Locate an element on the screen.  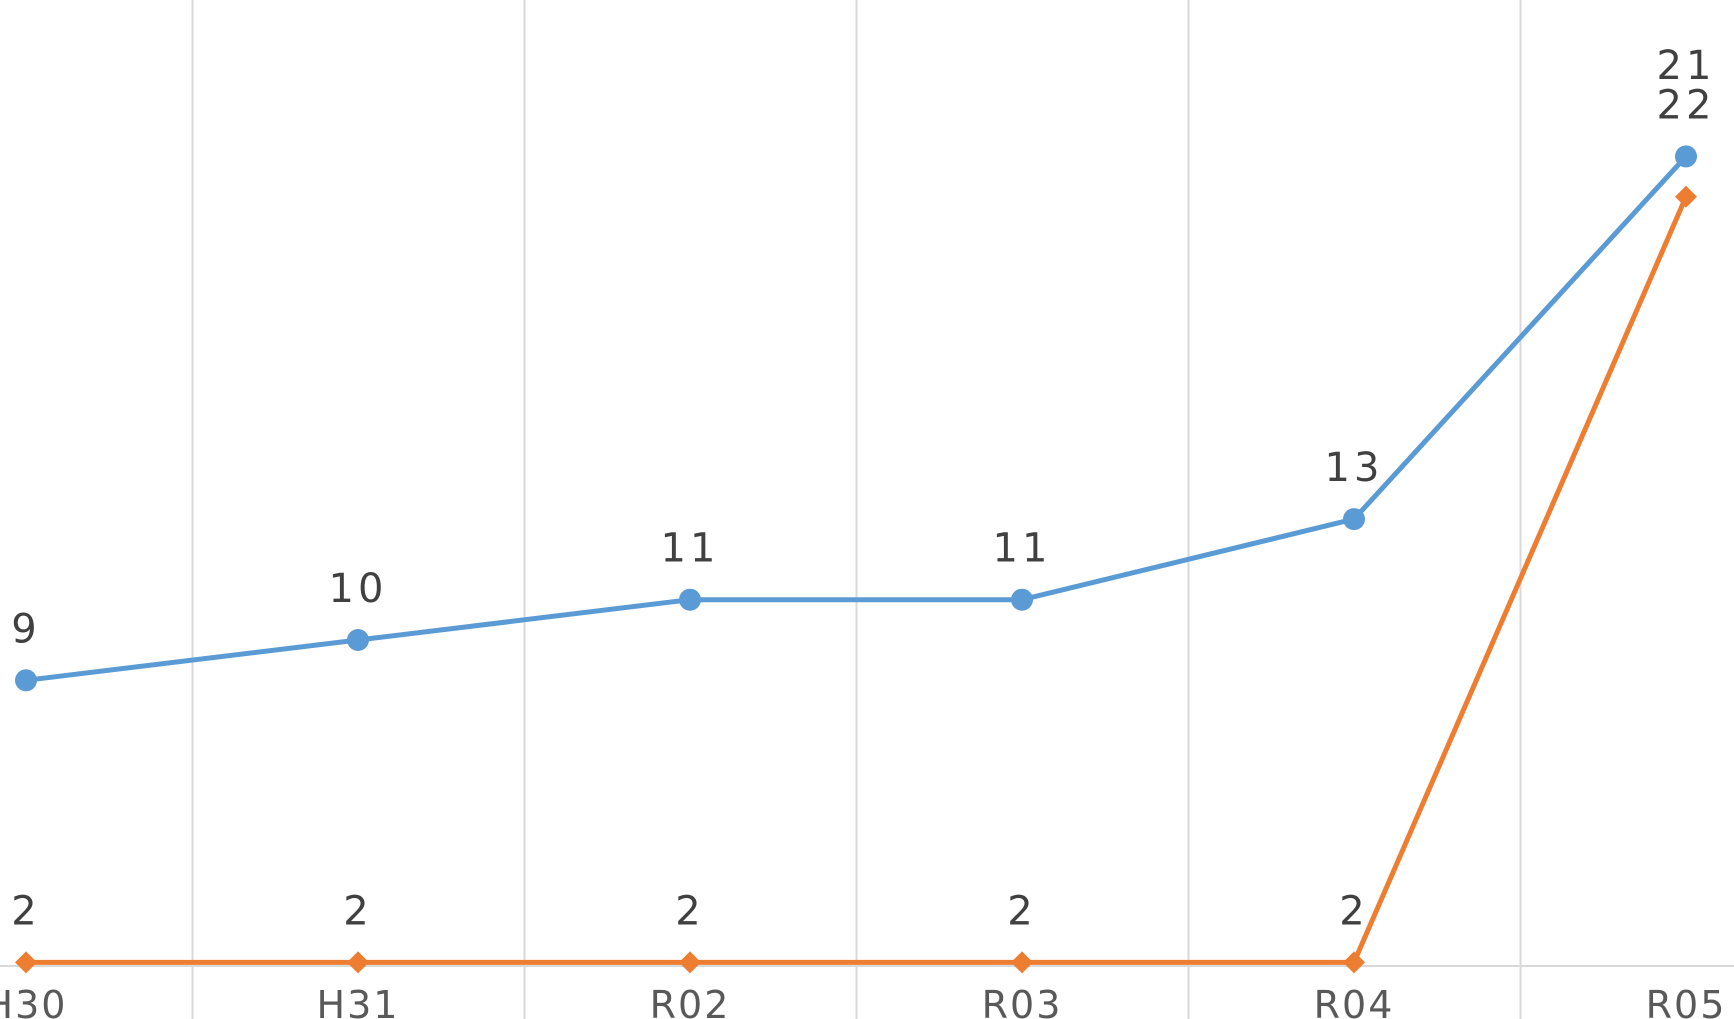
x-tick-label: R04 is located at coordinates (1354, 1001).